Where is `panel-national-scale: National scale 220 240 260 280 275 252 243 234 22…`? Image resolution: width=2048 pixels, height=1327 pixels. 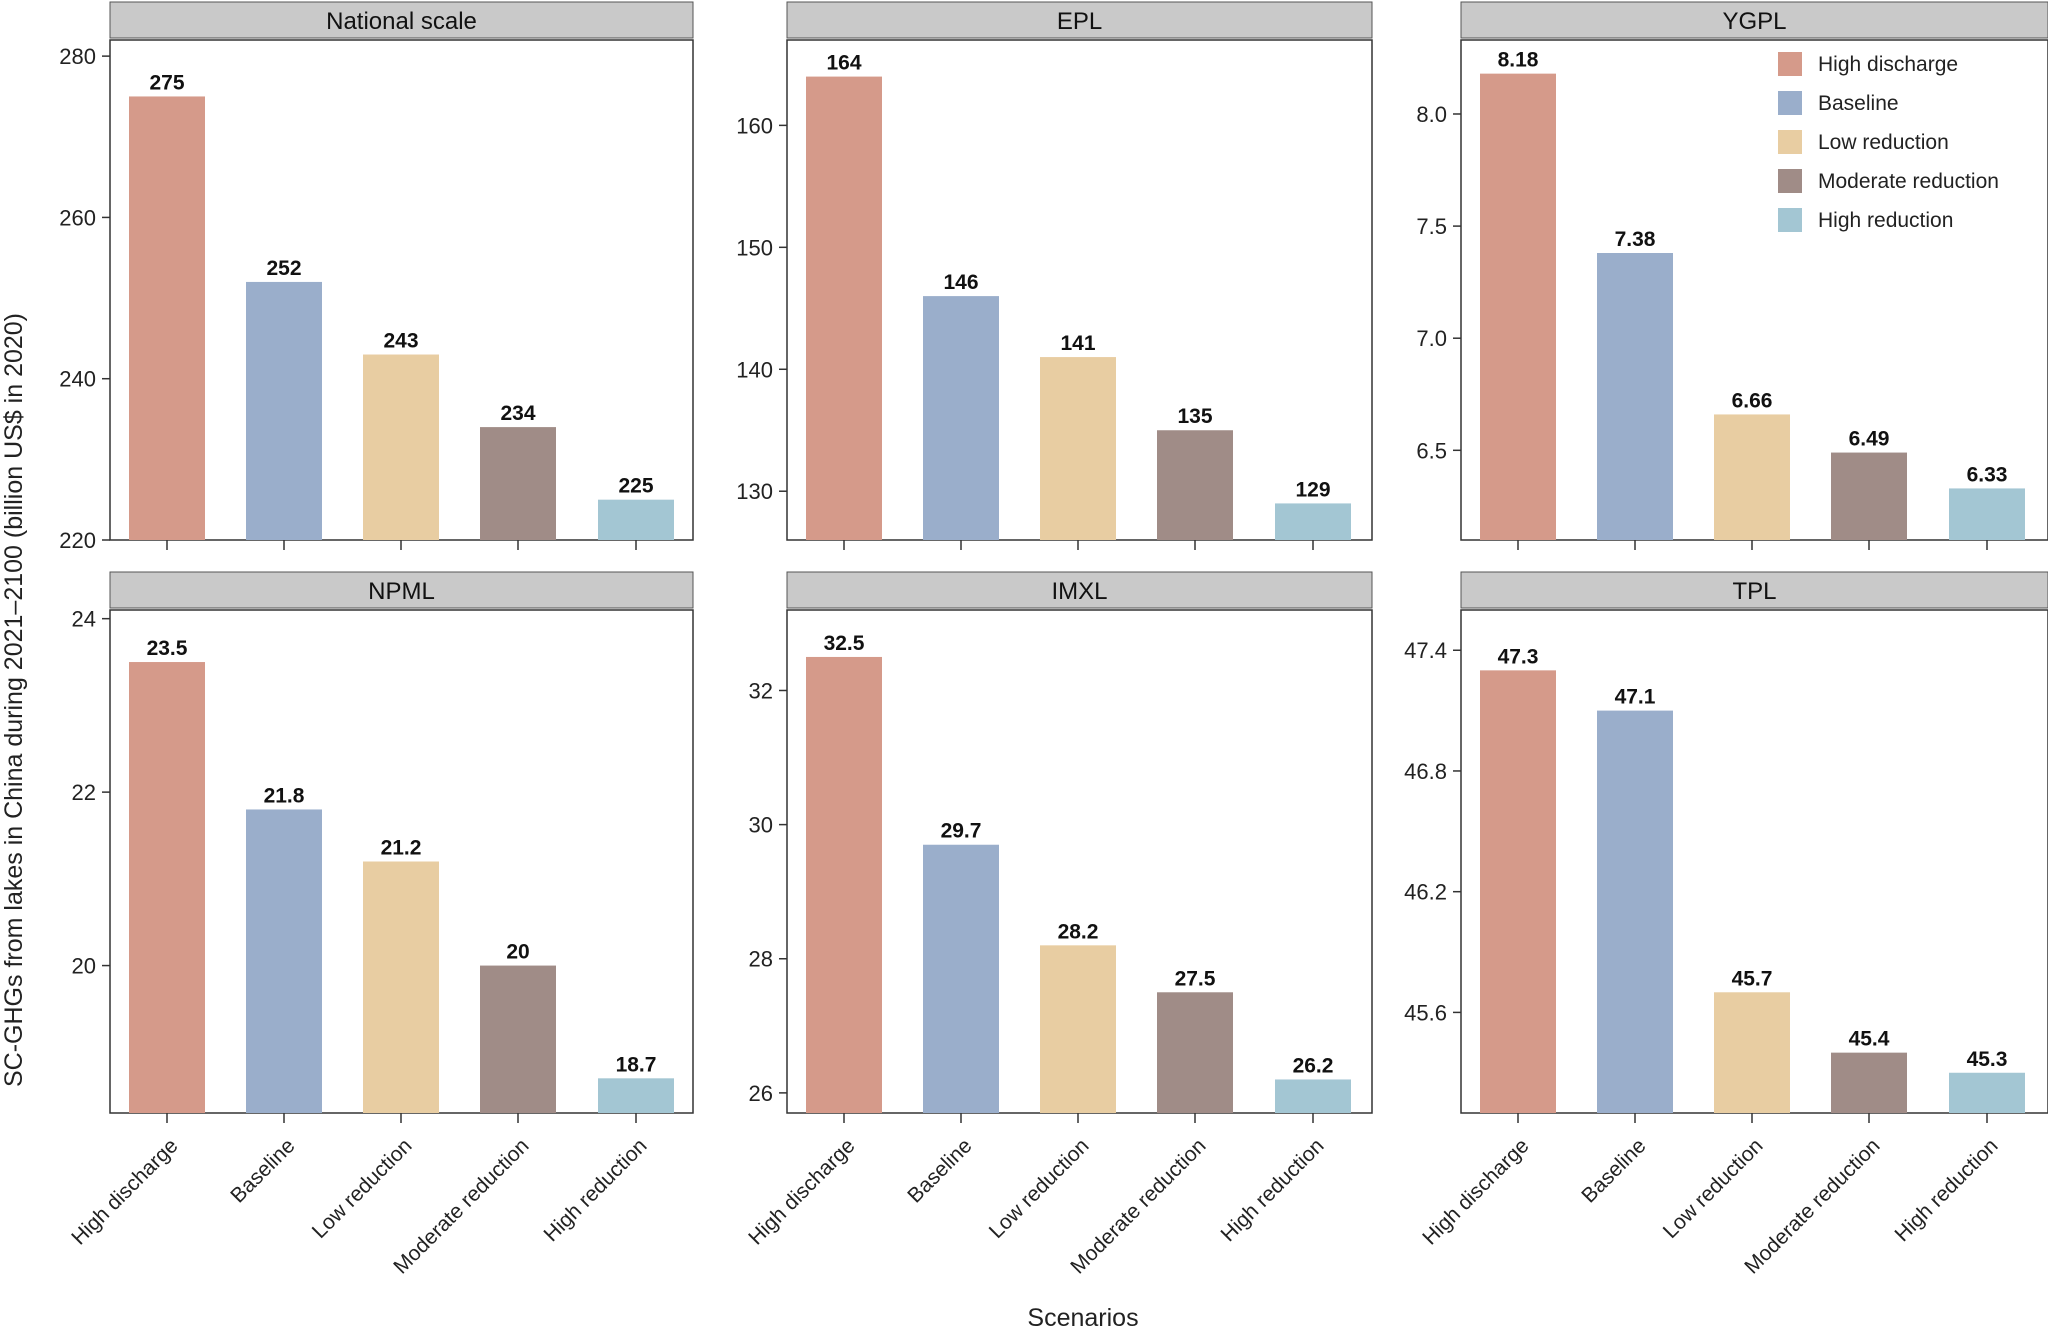
panel-national-scale: National scale 220 240 260 280 275 252 243 234 22… is located at coordinates (376, 277).